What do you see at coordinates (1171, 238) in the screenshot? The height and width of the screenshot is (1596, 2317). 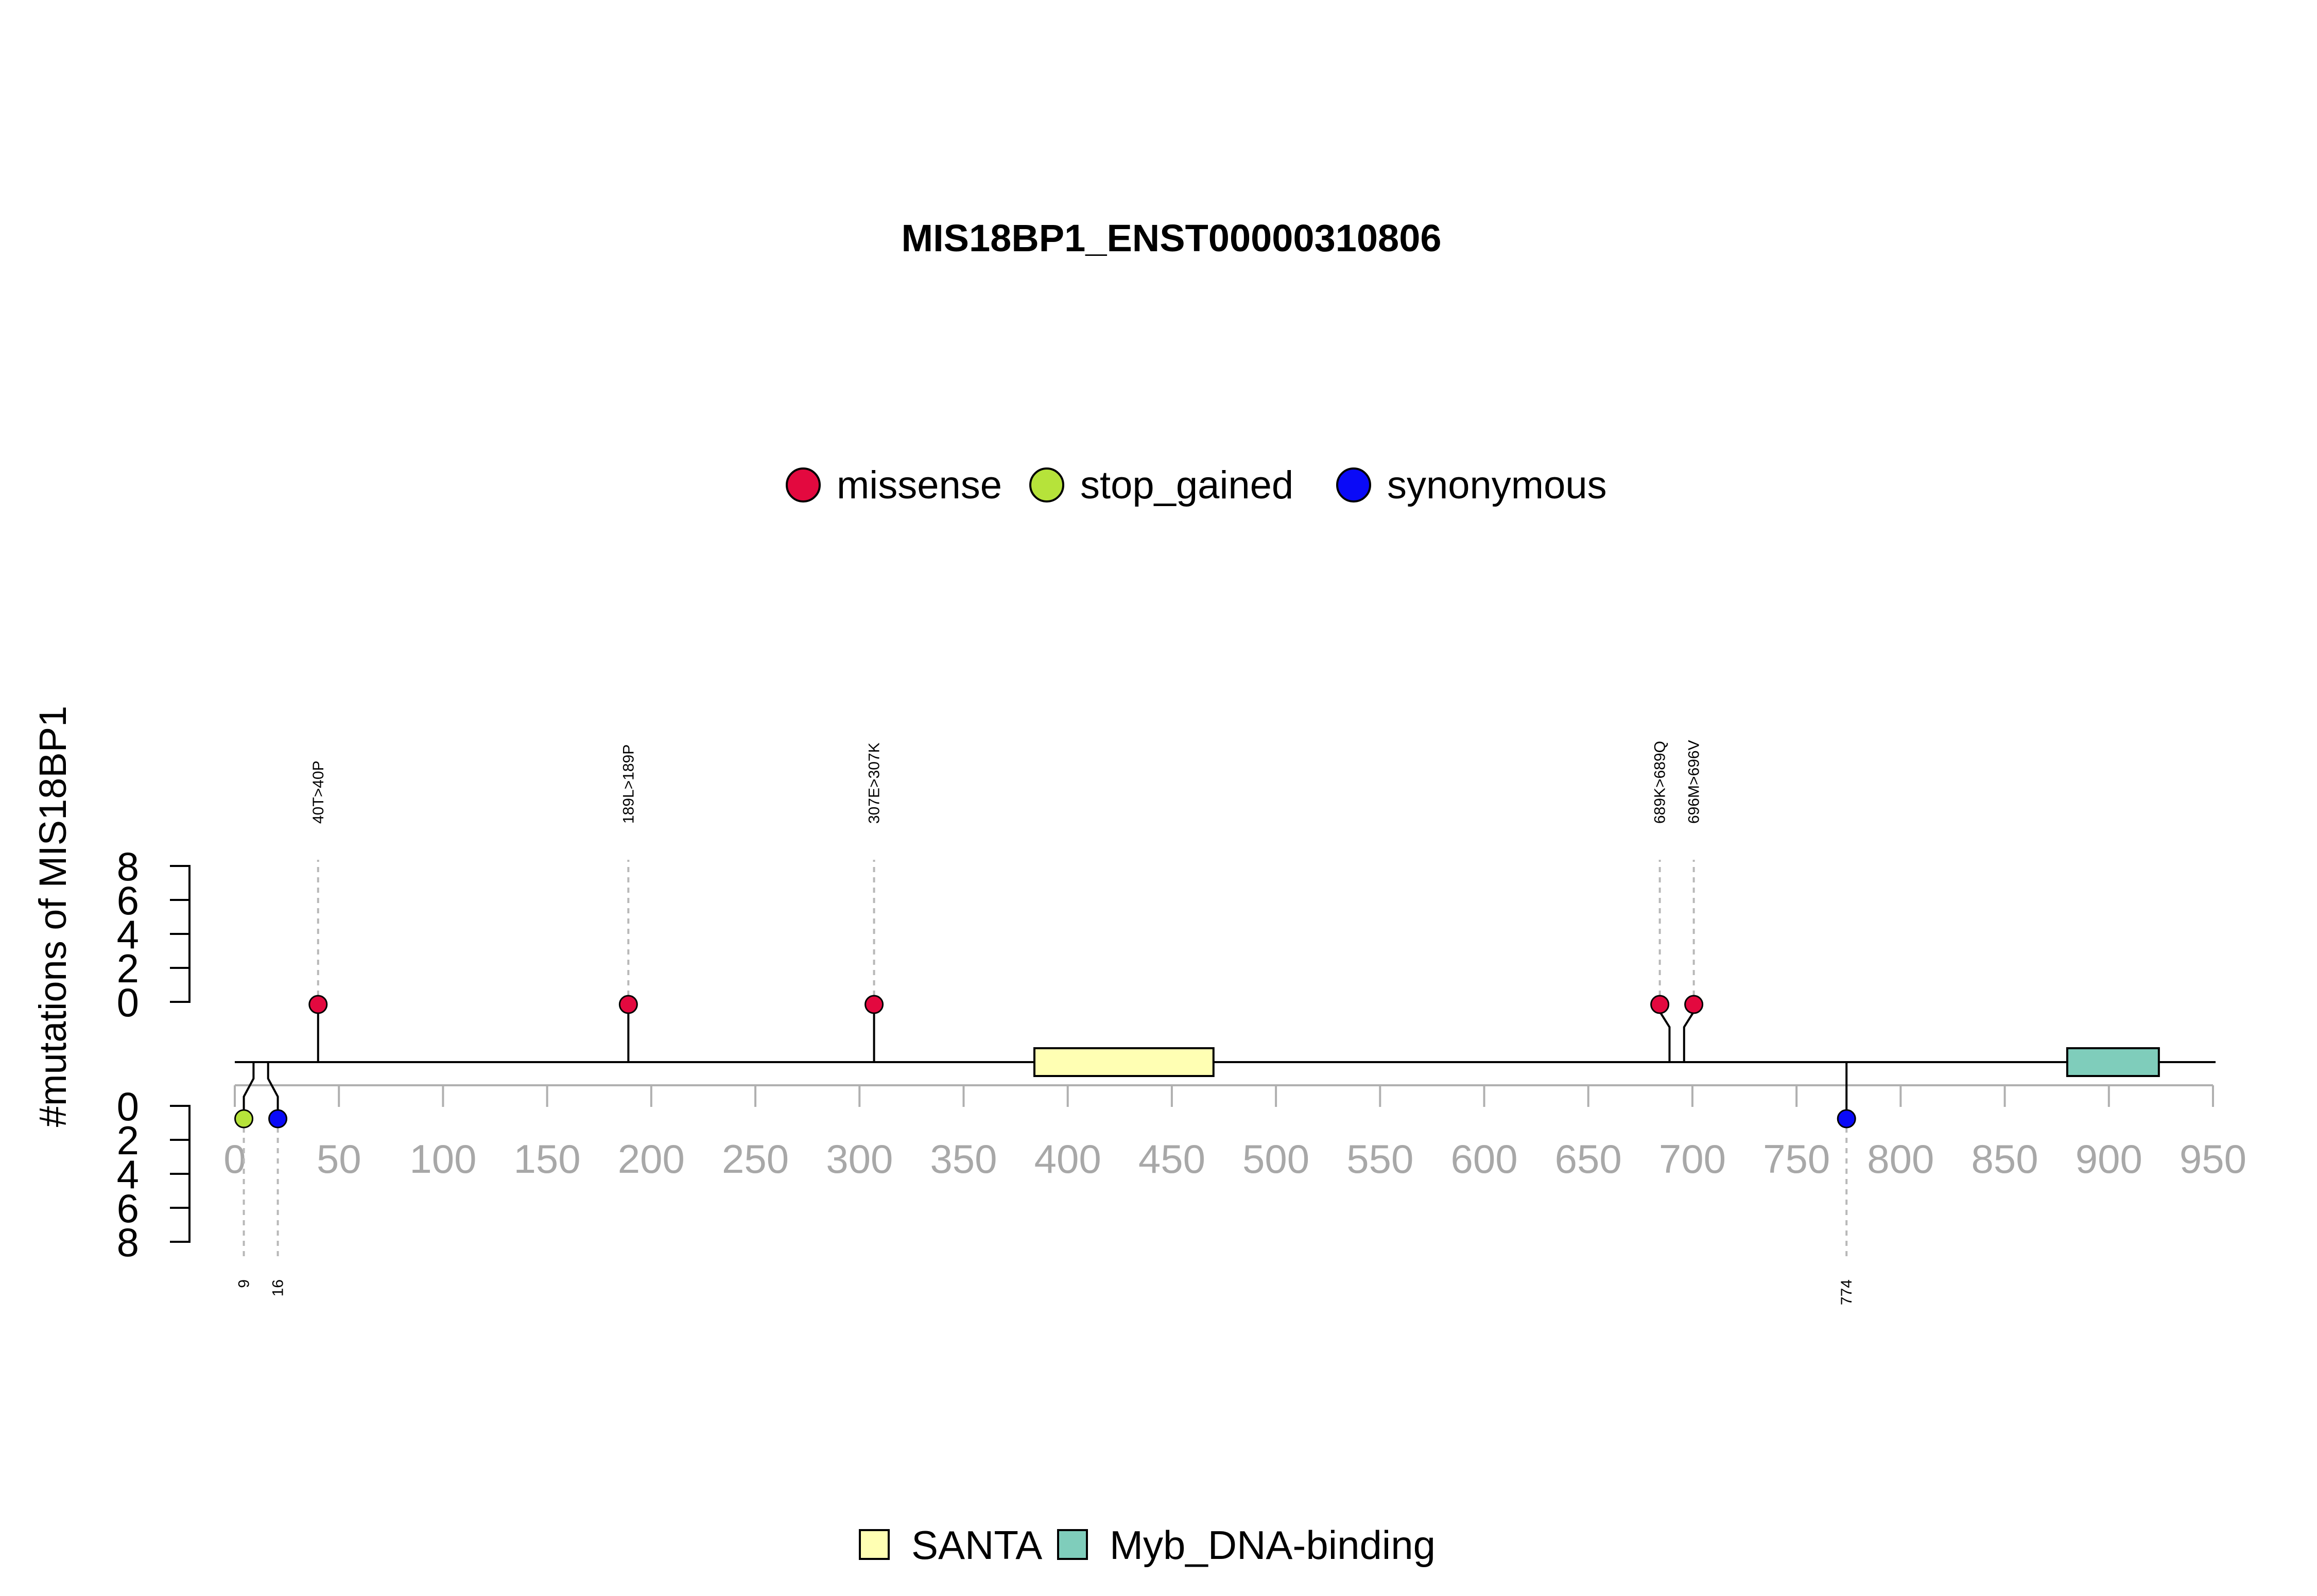 I see `chart-title: MIS18BP1_ENST00000310806` at bounding box center [1171, 238].